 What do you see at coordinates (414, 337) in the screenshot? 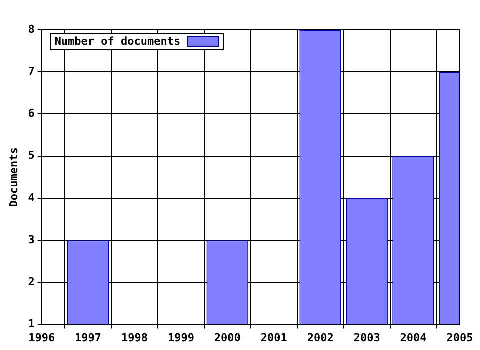
I see `x-tick-label: 2004` at bounding box center [414, 337].